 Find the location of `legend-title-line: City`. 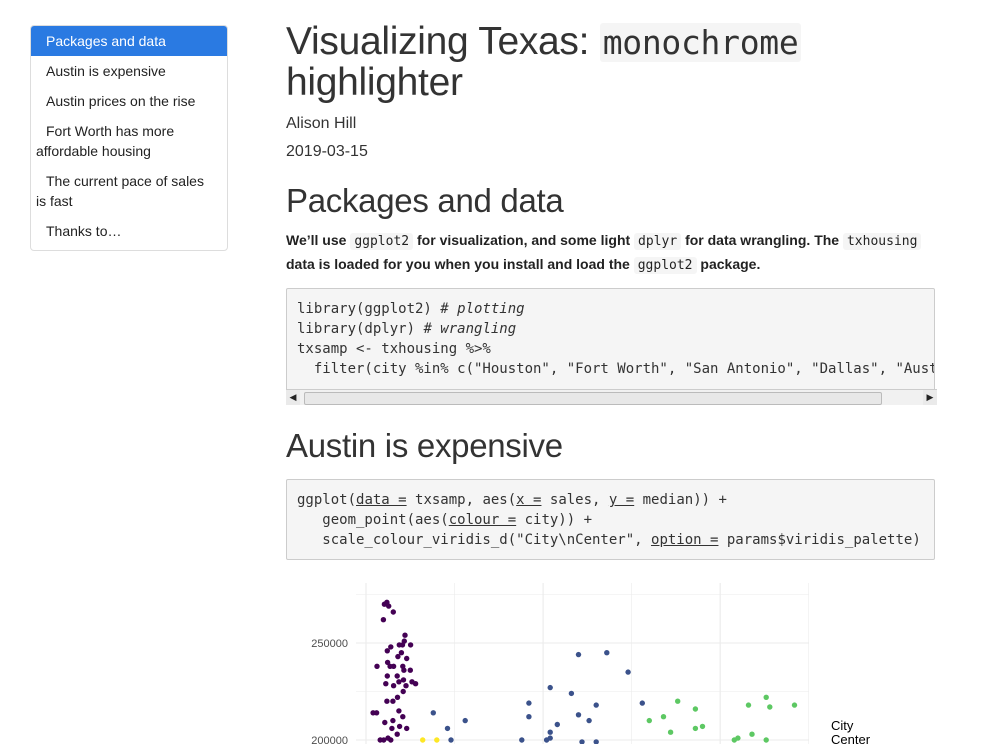

legend-title-line: City is located at coordinates (842, 725).